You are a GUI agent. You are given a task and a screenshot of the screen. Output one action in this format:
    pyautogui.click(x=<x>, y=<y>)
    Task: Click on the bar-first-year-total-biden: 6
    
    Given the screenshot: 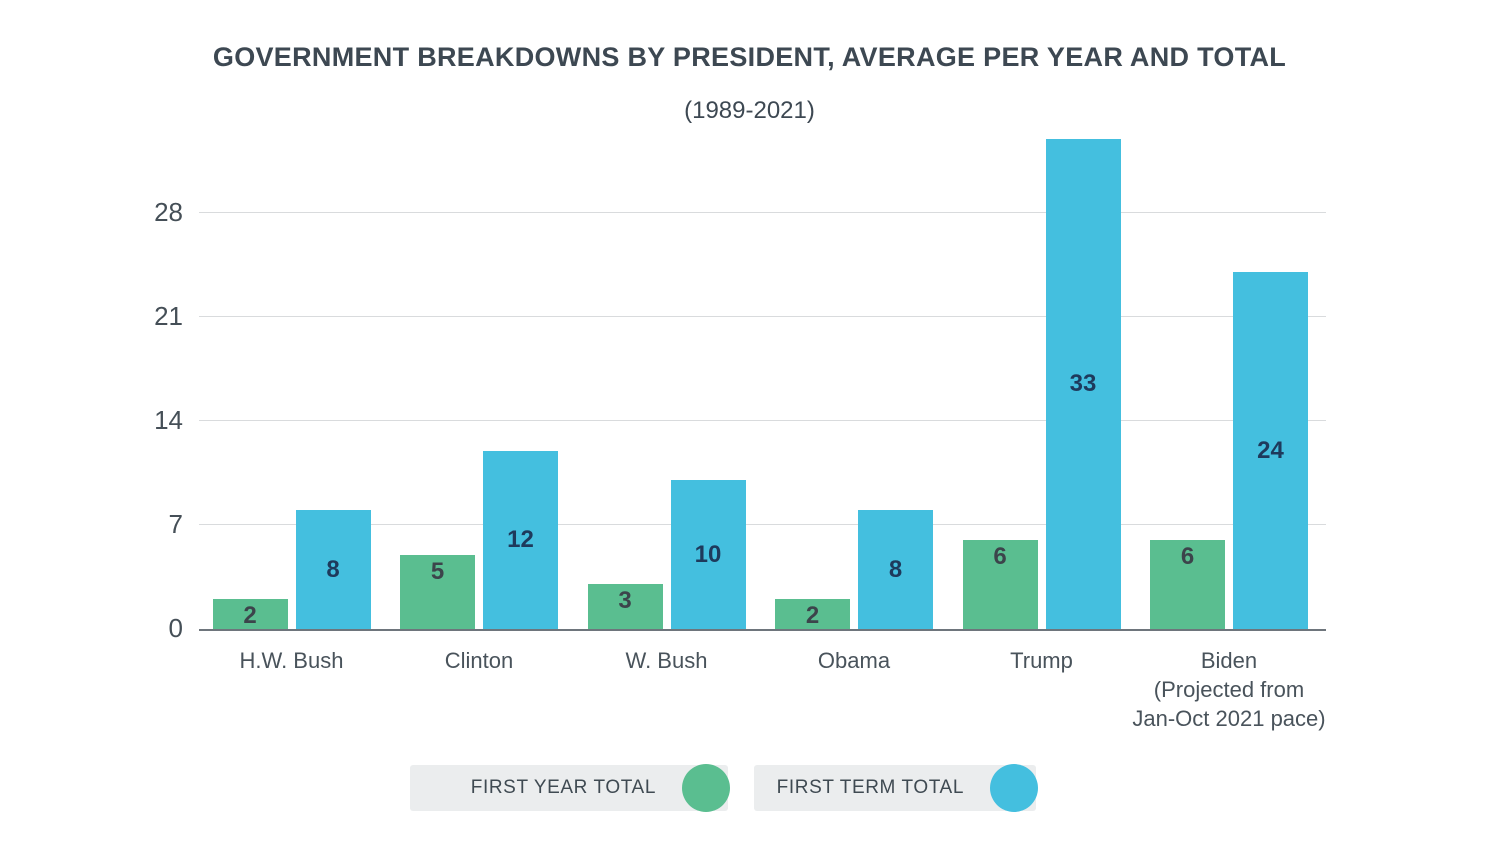 What is the action you would take?
    pyautogui.click(x=1187, y=584)
    